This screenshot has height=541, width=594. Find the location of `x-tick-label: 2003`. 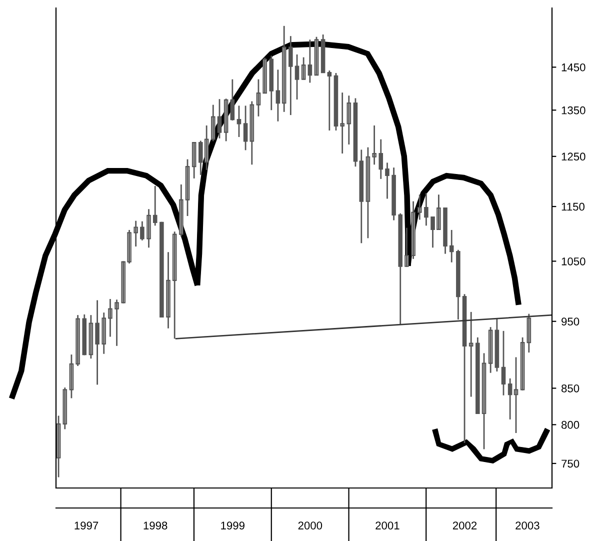

x-tick-label: 2003 is located at coordinates (528, 526).